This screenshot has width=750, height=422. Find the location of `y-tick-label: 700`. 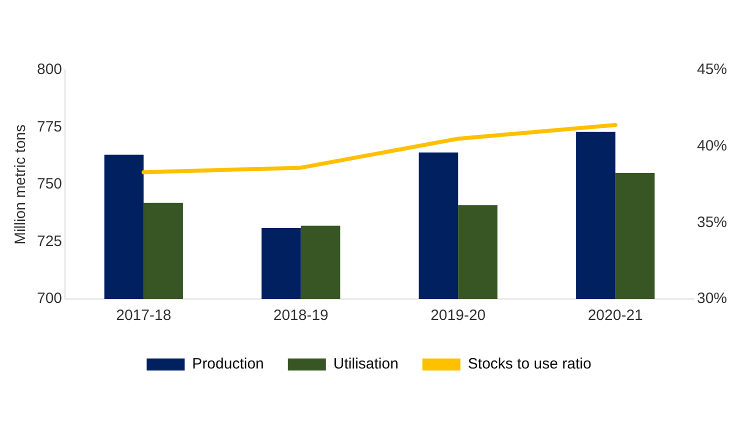

y-tick-label: 700 is located at coordinates (49, 299).